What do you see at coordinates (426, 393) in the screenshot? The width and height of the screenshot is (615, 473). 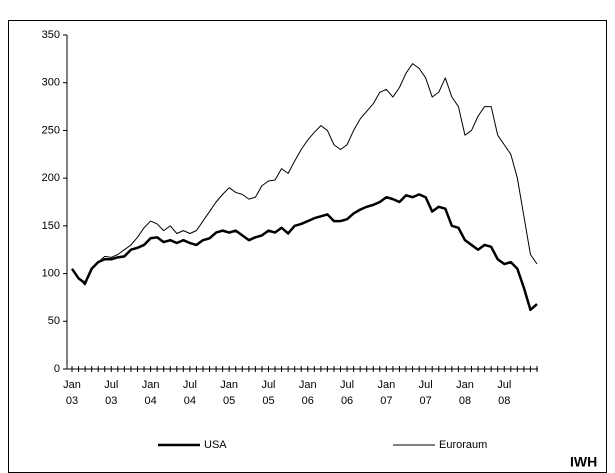 I see `x-tick-label: Jul 07` at bounding box center [426, 393].